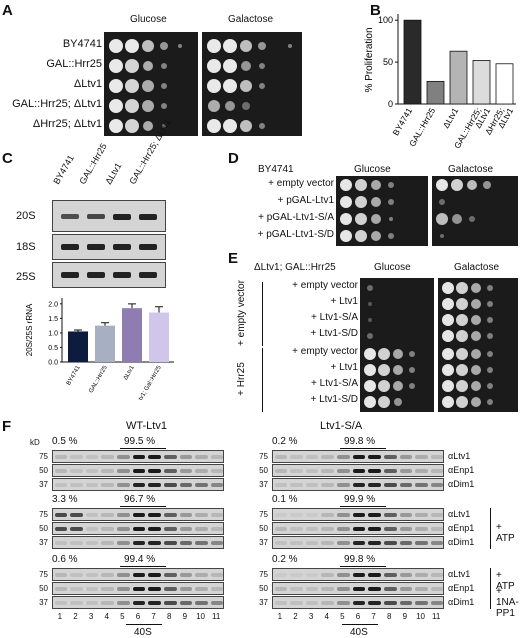  What do you see at coordinates (344, 367) in the screenshot?
I see `plasmid-label: + Ltv1` at bounding box center [344, 367].